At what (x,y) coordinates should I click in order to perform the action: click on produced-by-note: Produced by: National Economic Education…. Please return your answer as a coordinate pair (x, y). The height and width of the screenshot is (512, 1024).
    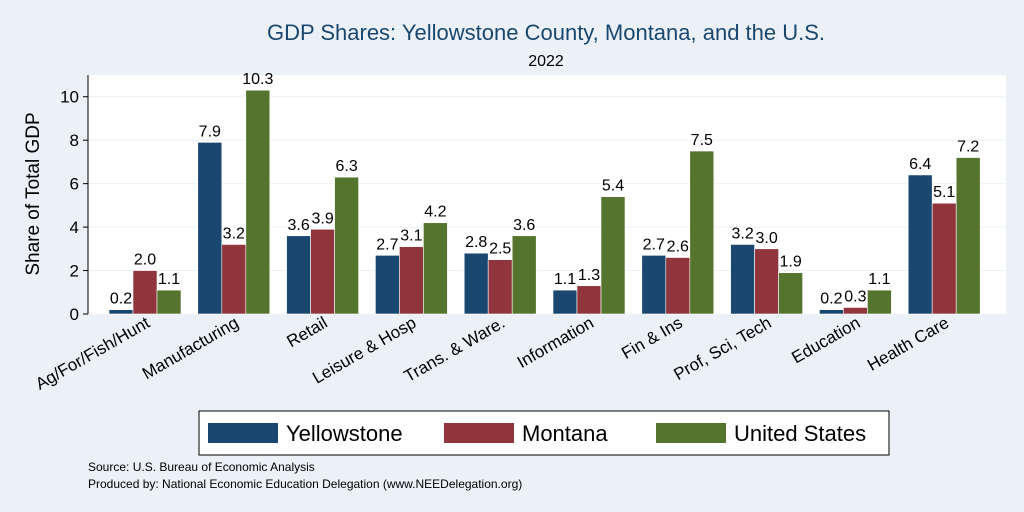
    Looking at the image, I should click on (305, 484).